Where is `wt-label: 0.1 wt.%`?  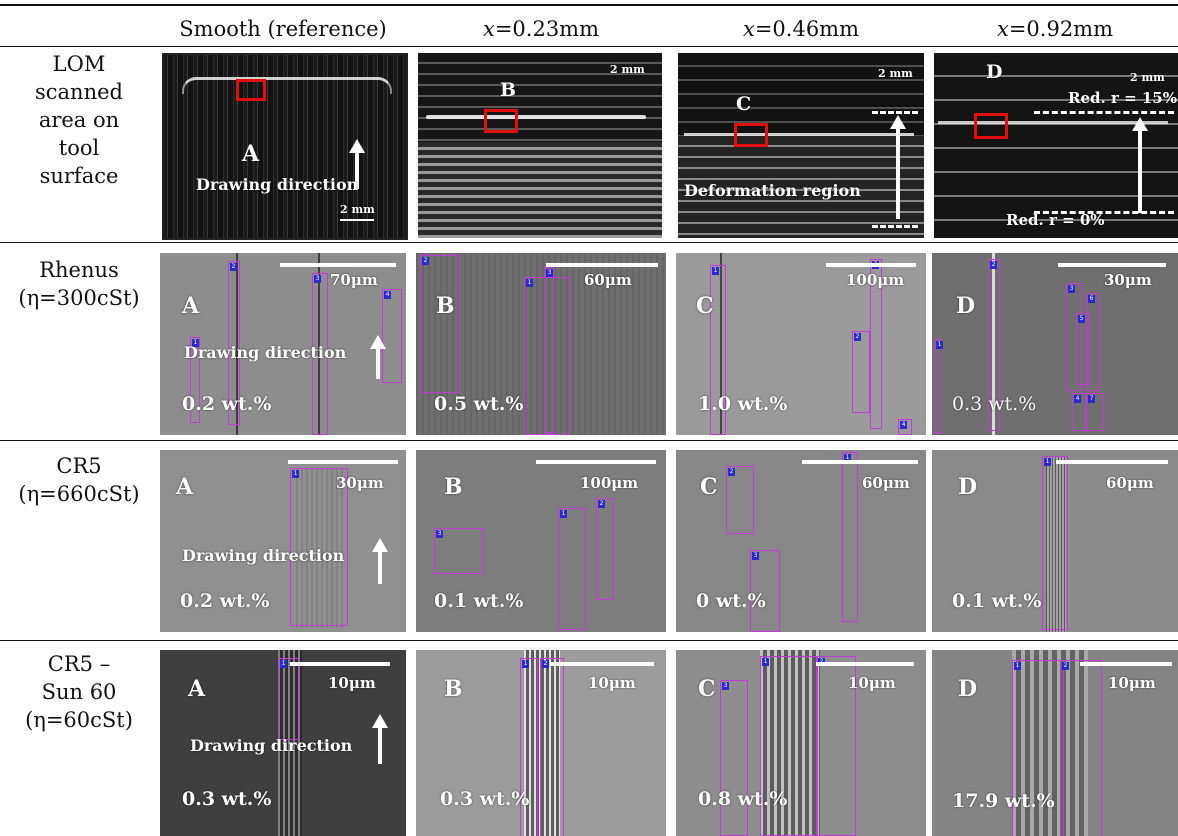 wt-label: 0.1 wt.% is located at coordinates (997, 601).